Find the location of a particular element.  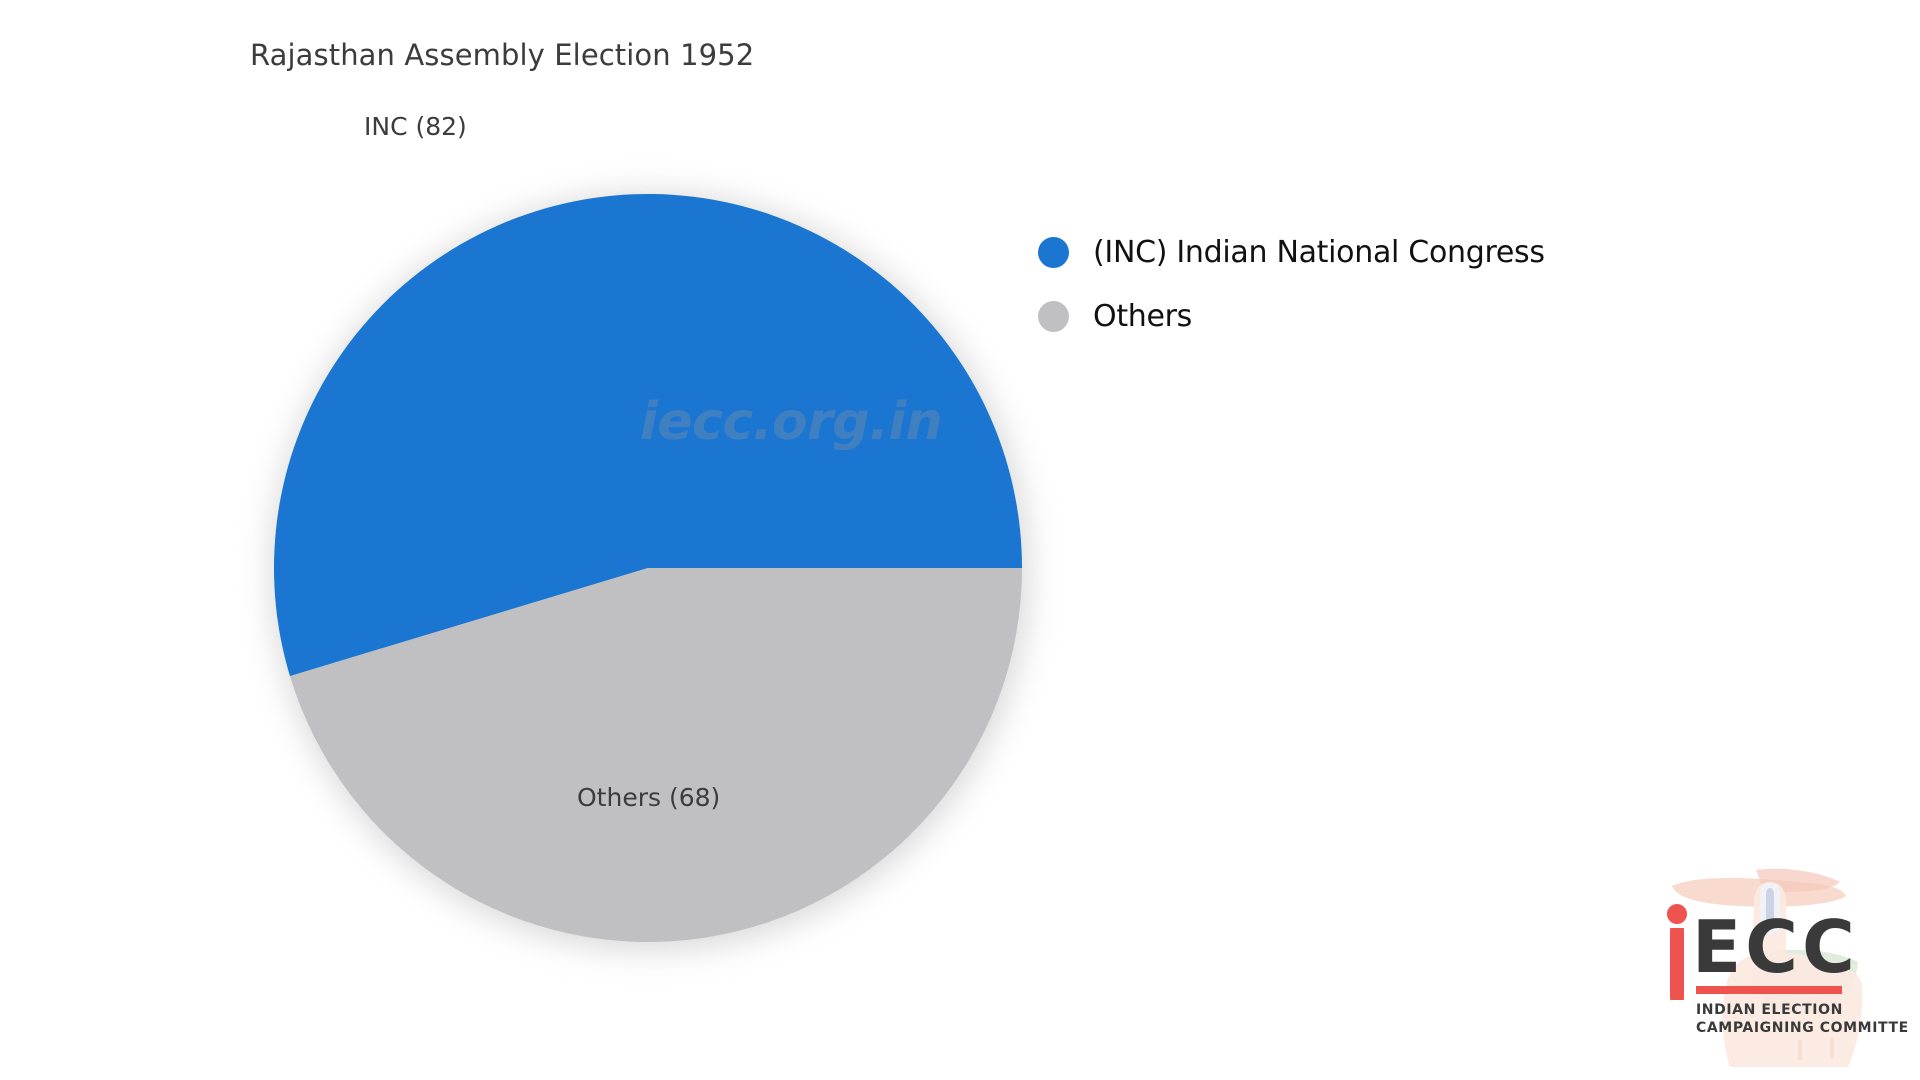

ecc-logo-tagline-line1: INDIAN ELECTION is located at coordinates (1769, 1010).